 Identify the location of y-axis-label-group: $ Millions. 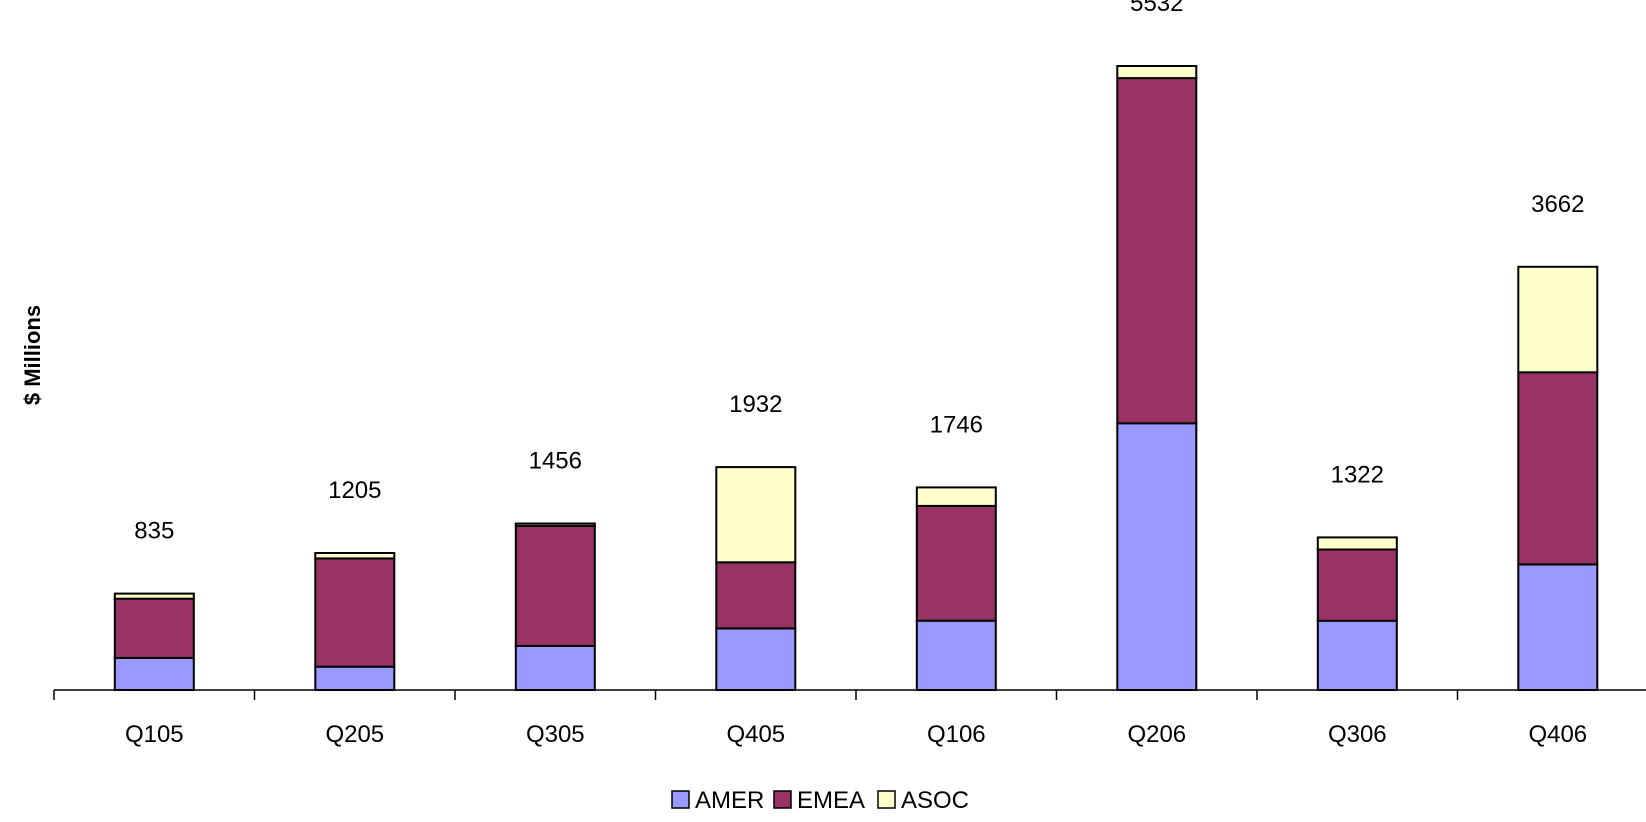
(32, 355).